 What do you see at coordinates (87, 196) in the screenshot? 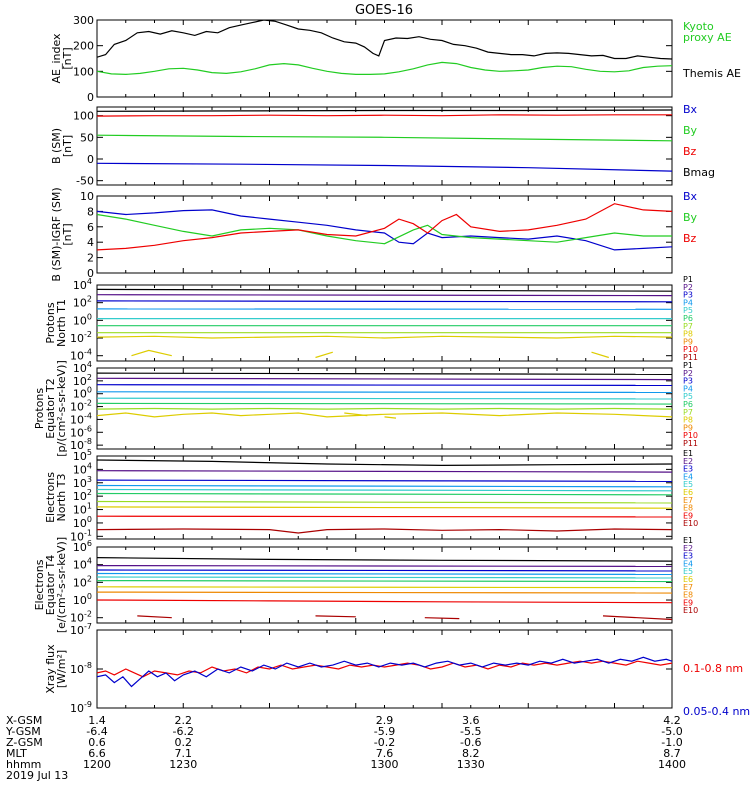
I see `y-tick-label: 10` at bounding box center [87, 196].